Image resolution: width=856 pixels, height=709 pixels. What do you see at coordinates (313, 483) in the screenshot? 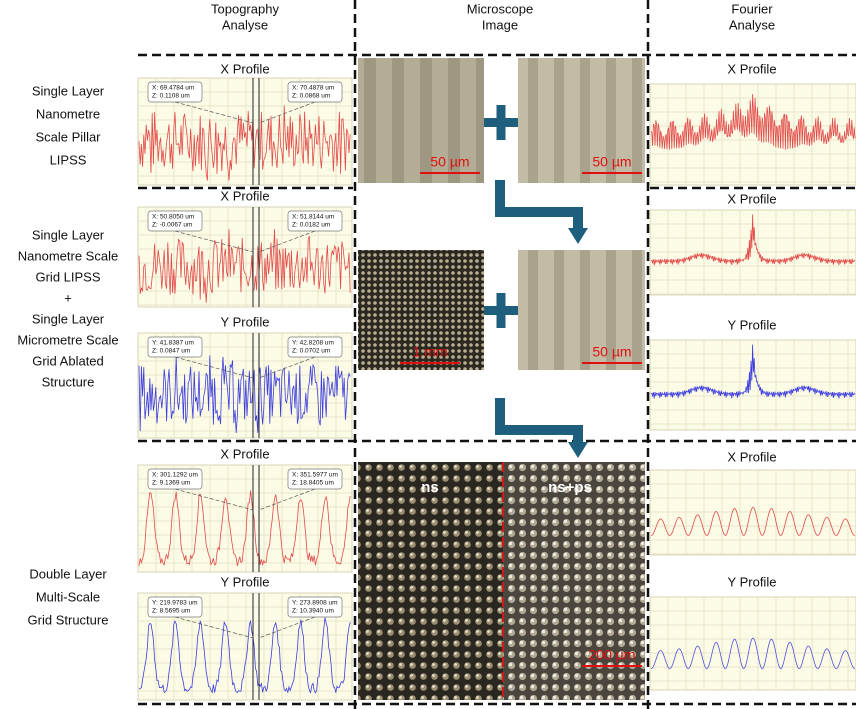
I see `cursor-text: Z: 18.8405 um` at bounding box center [313, 483].